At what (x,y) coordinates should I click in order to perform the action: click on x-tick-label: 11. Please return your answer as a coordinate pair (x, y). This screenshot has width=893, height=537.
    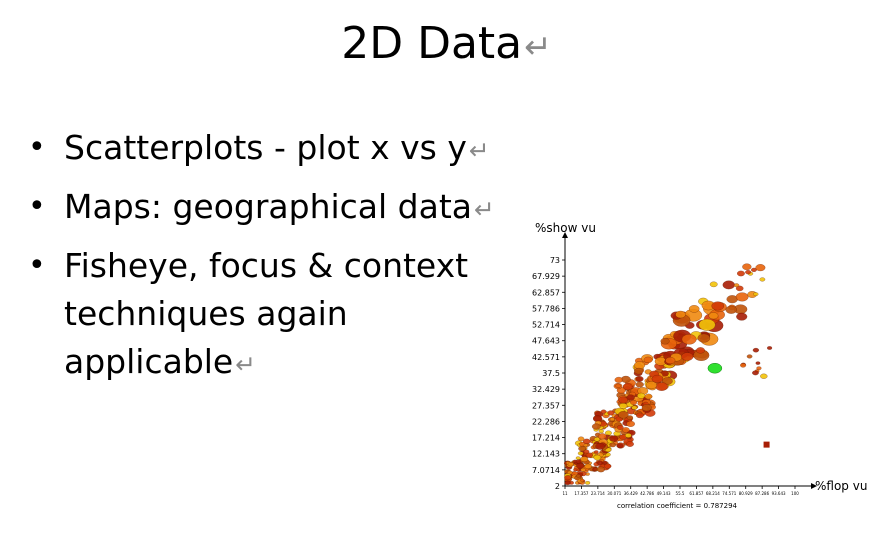
    Looking at the image, I should click on (565, 493).